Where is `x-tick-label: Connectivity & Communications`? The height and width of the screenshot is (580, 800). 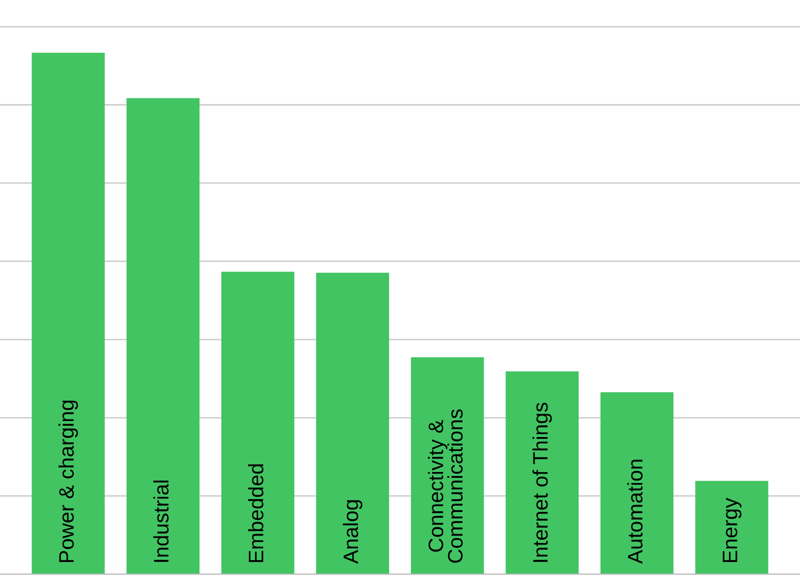 x-tick-label: Connectivity & Communications is located at coordinates (445, 486).